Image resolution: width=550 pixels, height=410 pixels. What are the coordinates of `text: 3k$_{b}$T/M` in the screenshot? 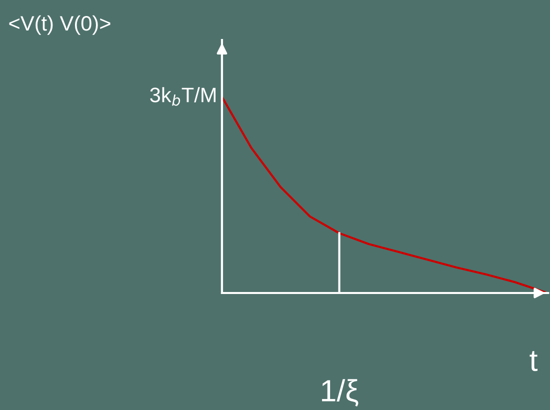 It's located at (183, 96).